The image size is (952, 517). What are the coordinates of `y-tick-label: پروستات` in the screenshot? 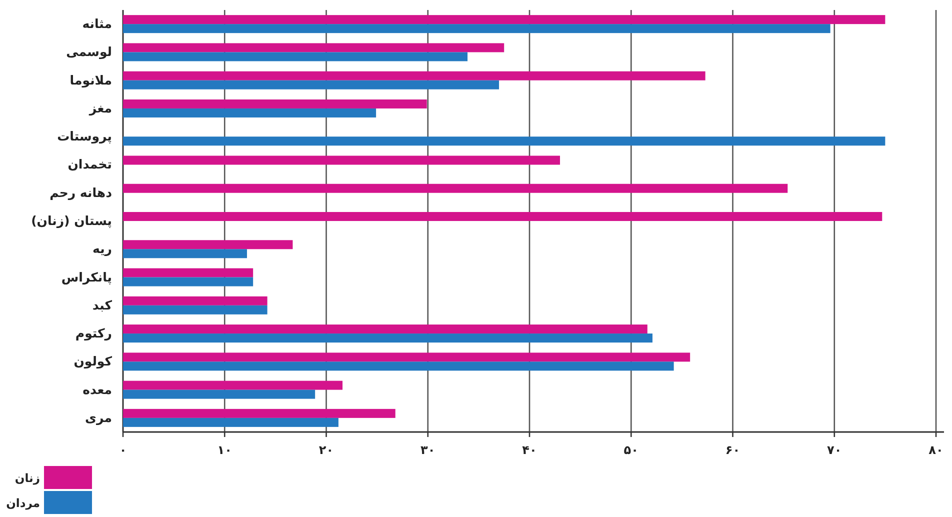 It's located at (84, 136).